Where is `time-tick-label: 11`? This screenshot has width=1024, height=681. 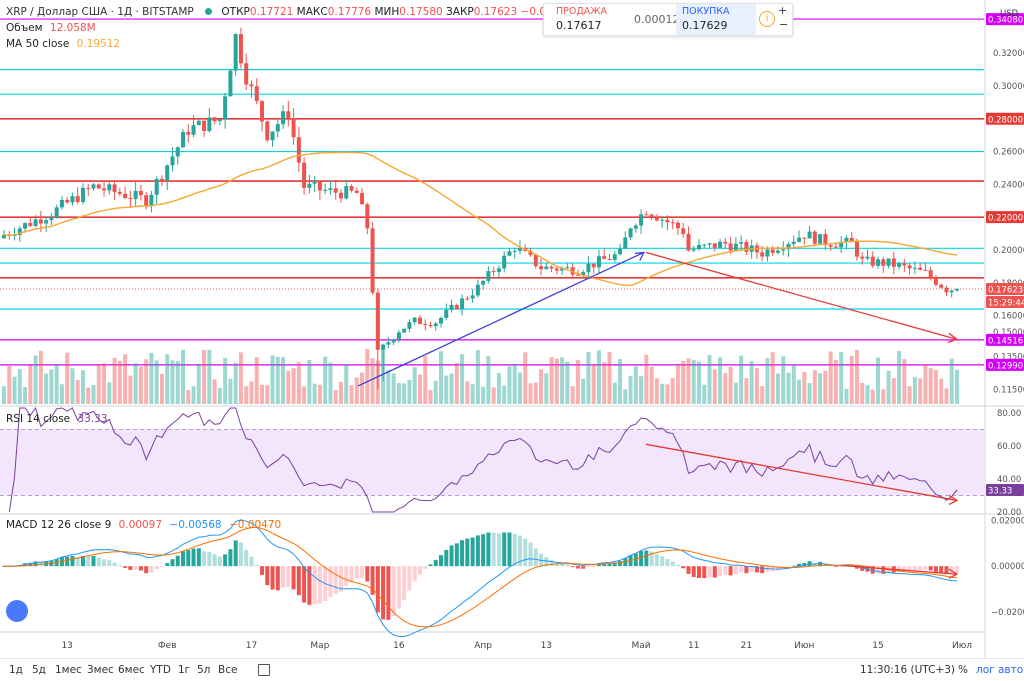
time-tick-label: 11 is located at coordinates (693, 646).